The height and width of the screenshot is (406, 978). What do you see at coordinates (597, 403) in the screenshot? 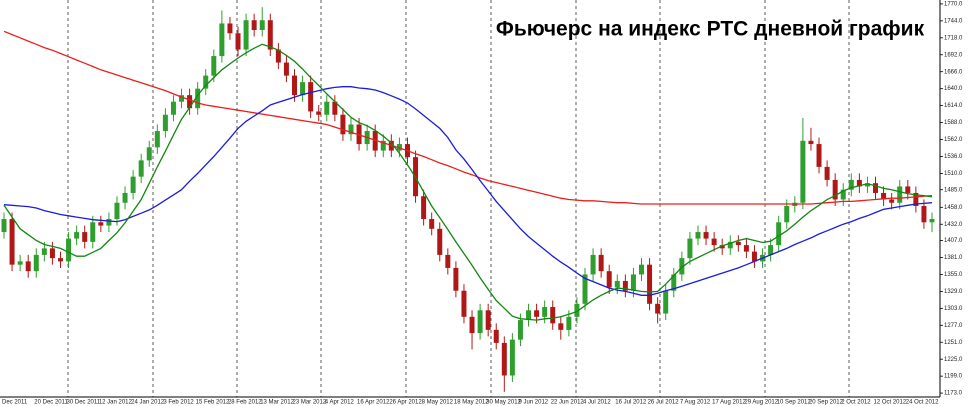
I see `x-tick-label: 4 Jul 2012` at bounding box center [597, 403].